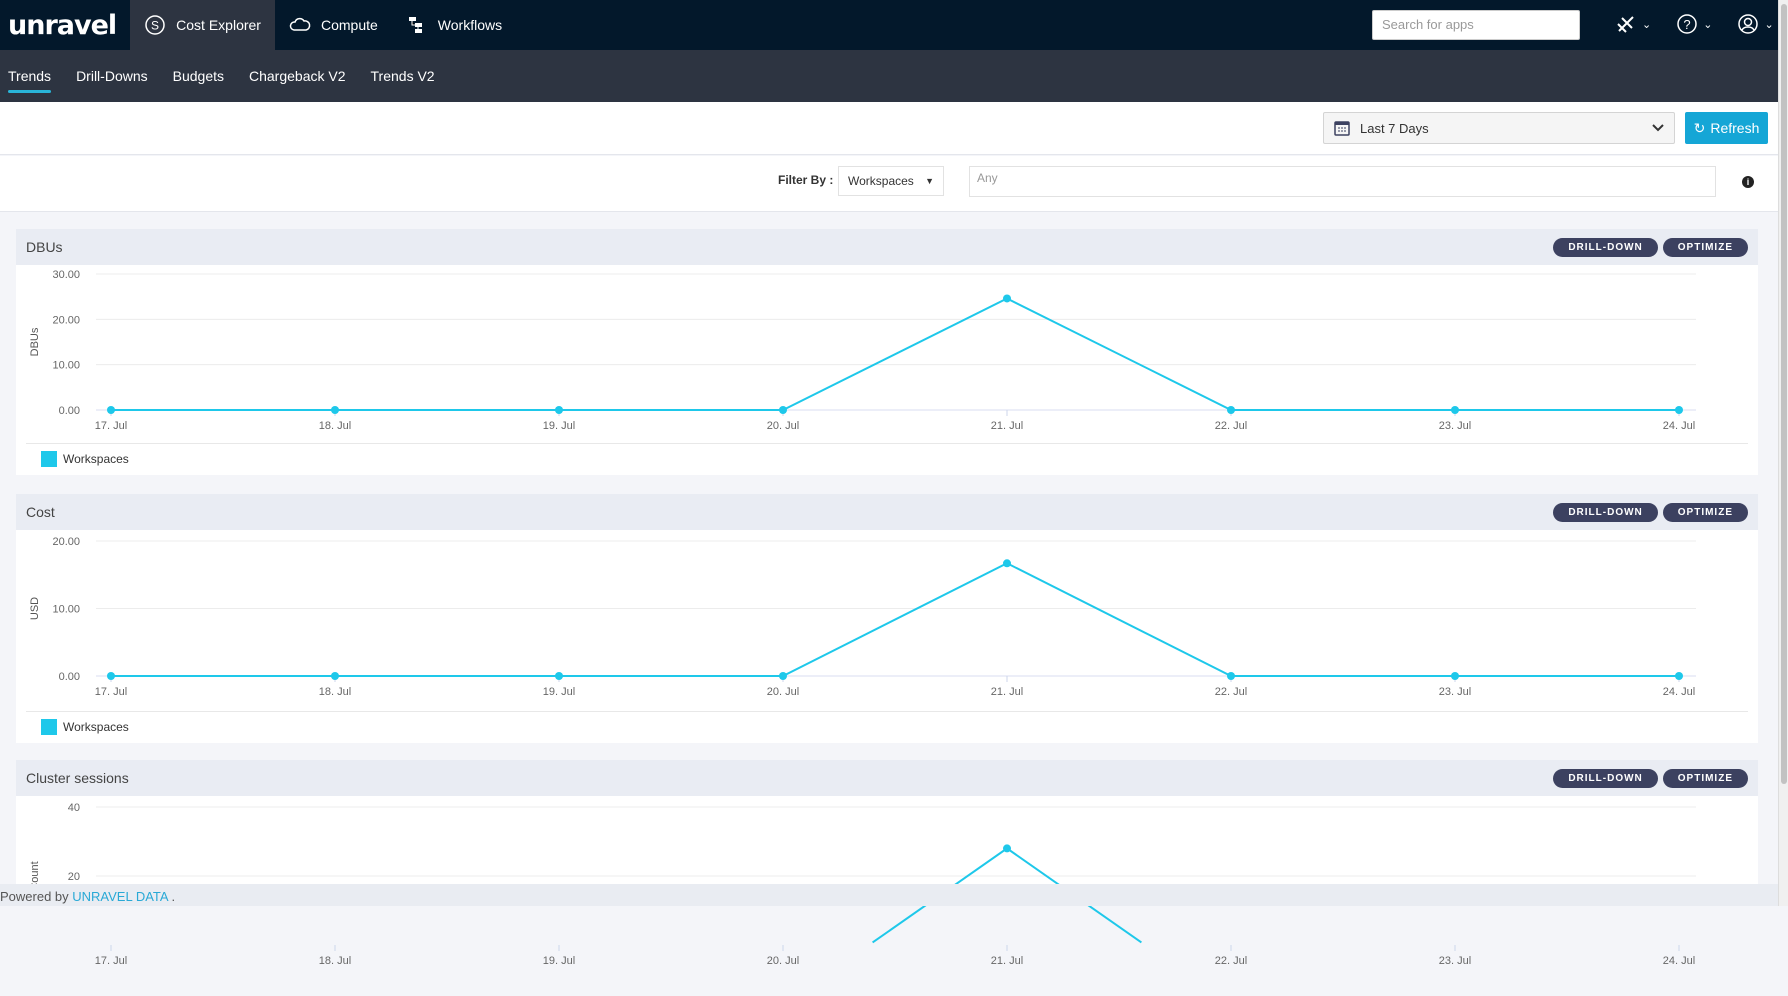 The height and width of the screenshot is (996, 1788). I want to click on satellite-icon, so click(1625, 24).